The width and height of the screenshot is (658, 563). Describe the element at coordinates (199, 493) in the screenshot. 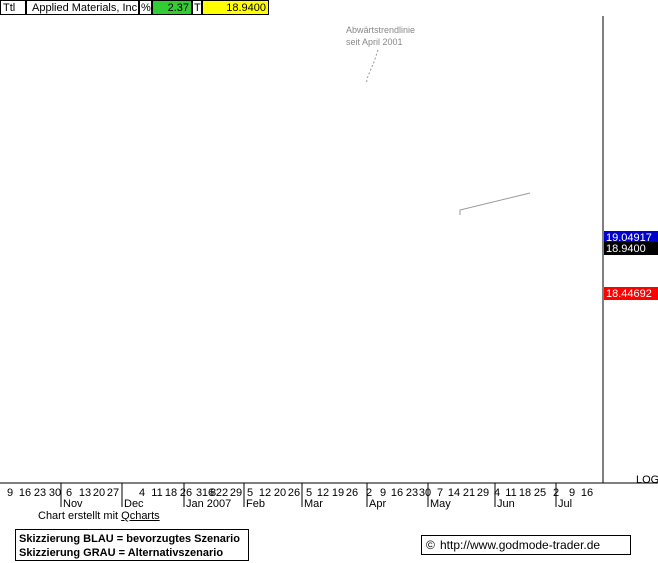

I see `x-tick-label: 3` at that location.